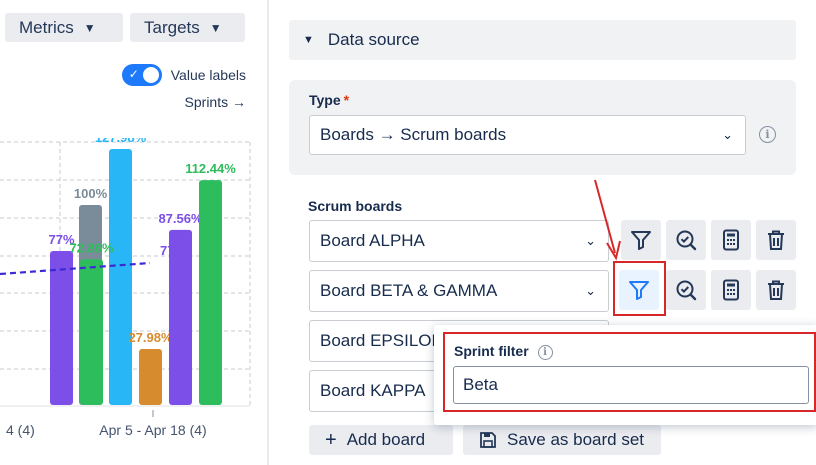 The width and height of the screenshot is (816, 465). What do you see at coordinates (133, 74) in the screenshot?
I see `check-icon: ✓` at bounding box center [133, 74].